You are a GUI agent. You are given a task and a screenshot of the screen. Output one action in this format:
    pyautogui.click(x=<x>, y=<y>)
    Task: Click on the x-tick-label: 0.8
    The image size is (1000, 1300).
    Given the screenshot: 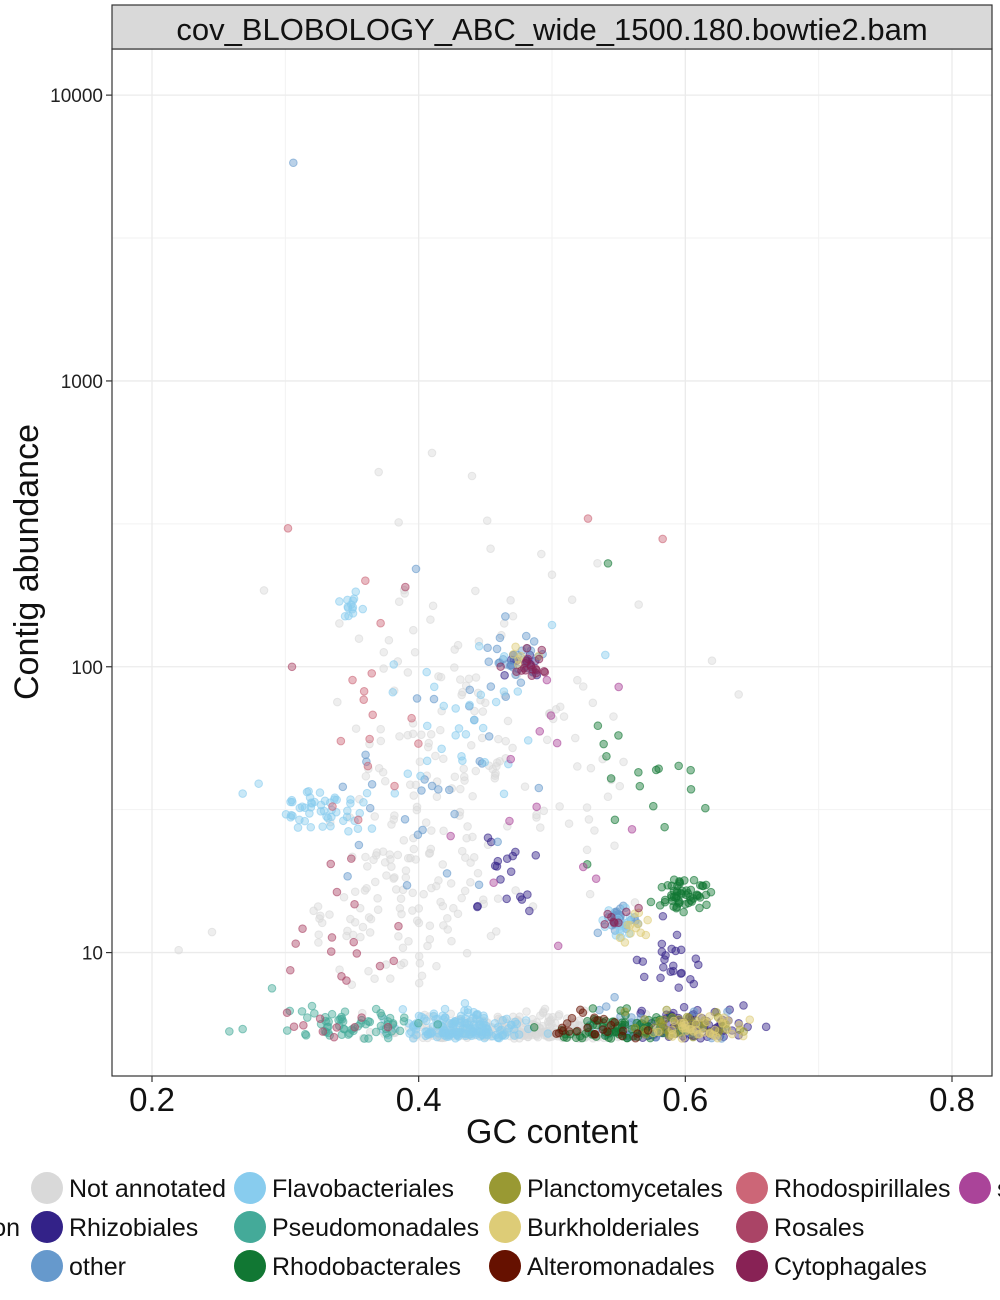 What is the action you would take?
    pyautogui.click(x=952, y=1099)
    